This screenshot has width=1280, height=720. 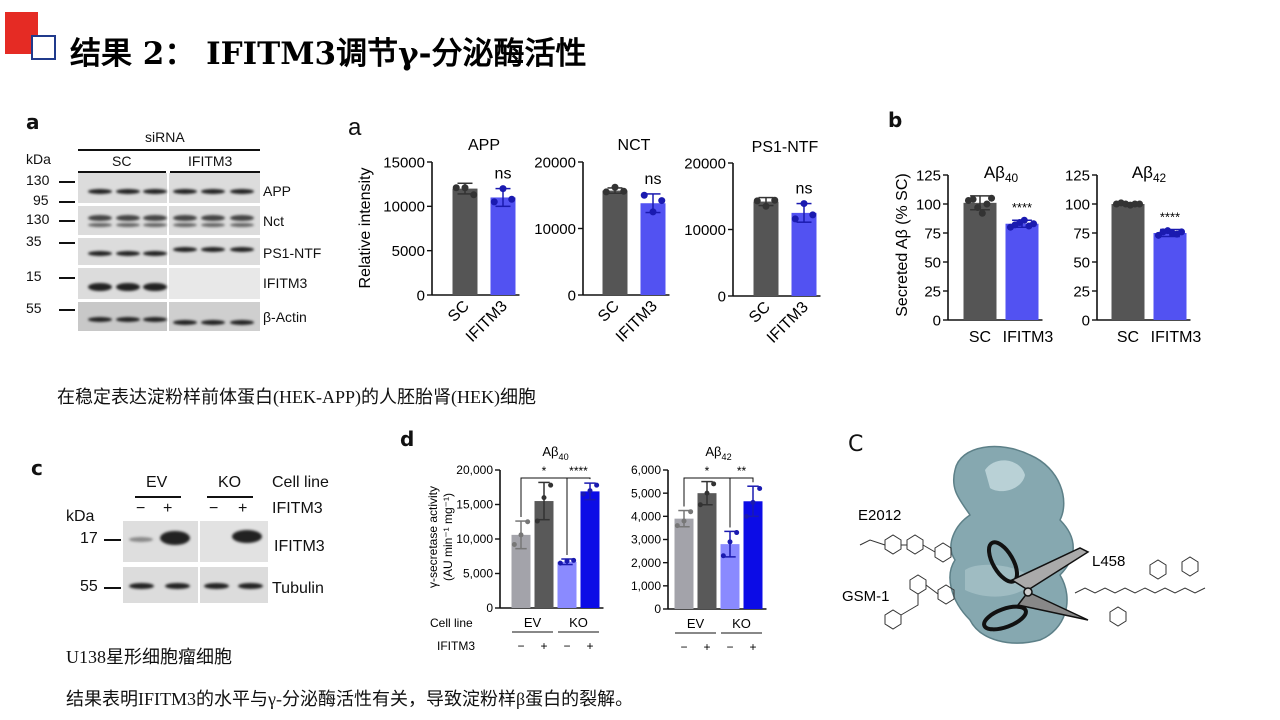 I want to click on compound-gsm1: GSM-1, so click(x=866, y=596).